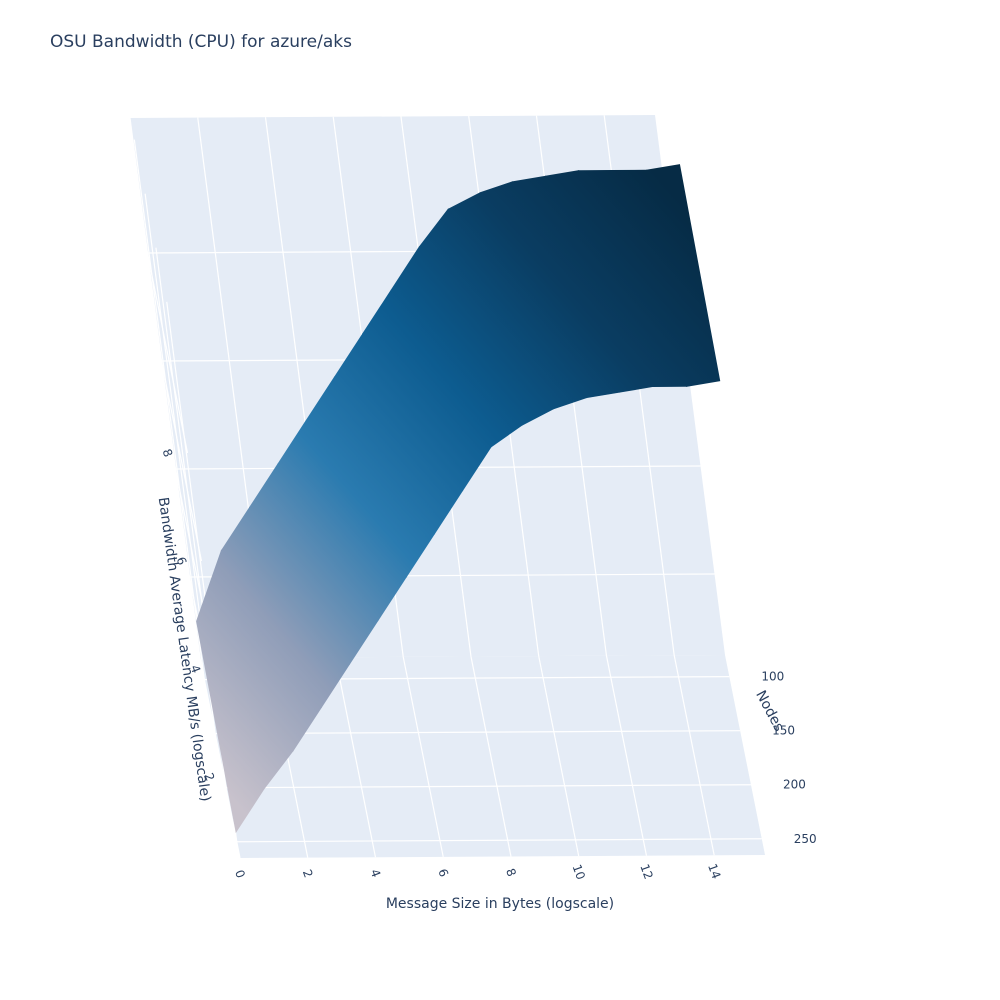  What do you see at coordinates (189, 615) in the screenshot?
I see `z-axis-ticks: 2 4 6 8` at bounding box center [189, 615].